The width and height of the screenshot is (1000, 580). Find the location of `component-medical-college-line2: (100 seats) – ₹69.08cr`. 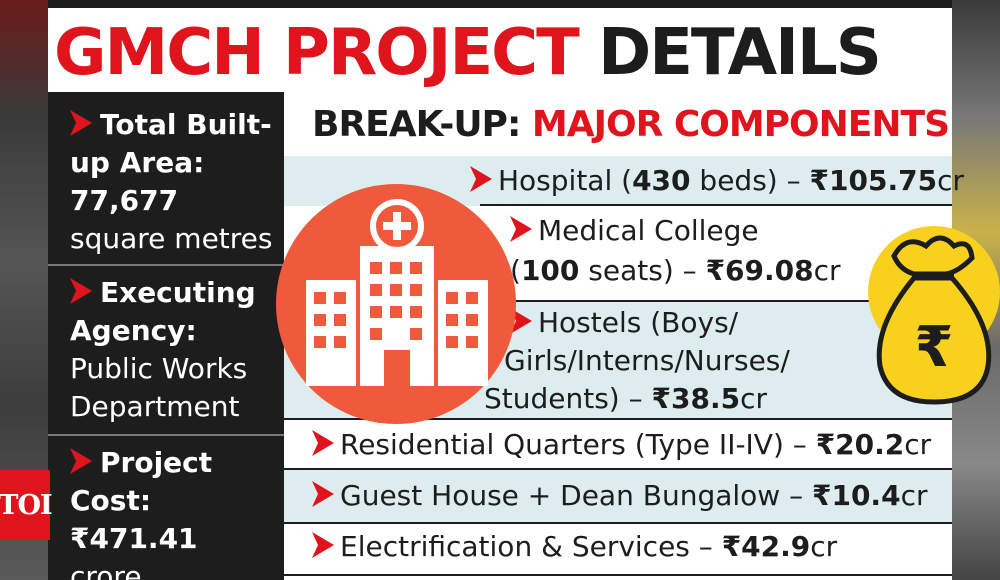

component-medical-college-line2: (100 seats) – ₹69.08cr is located at coordinates (675, 271).